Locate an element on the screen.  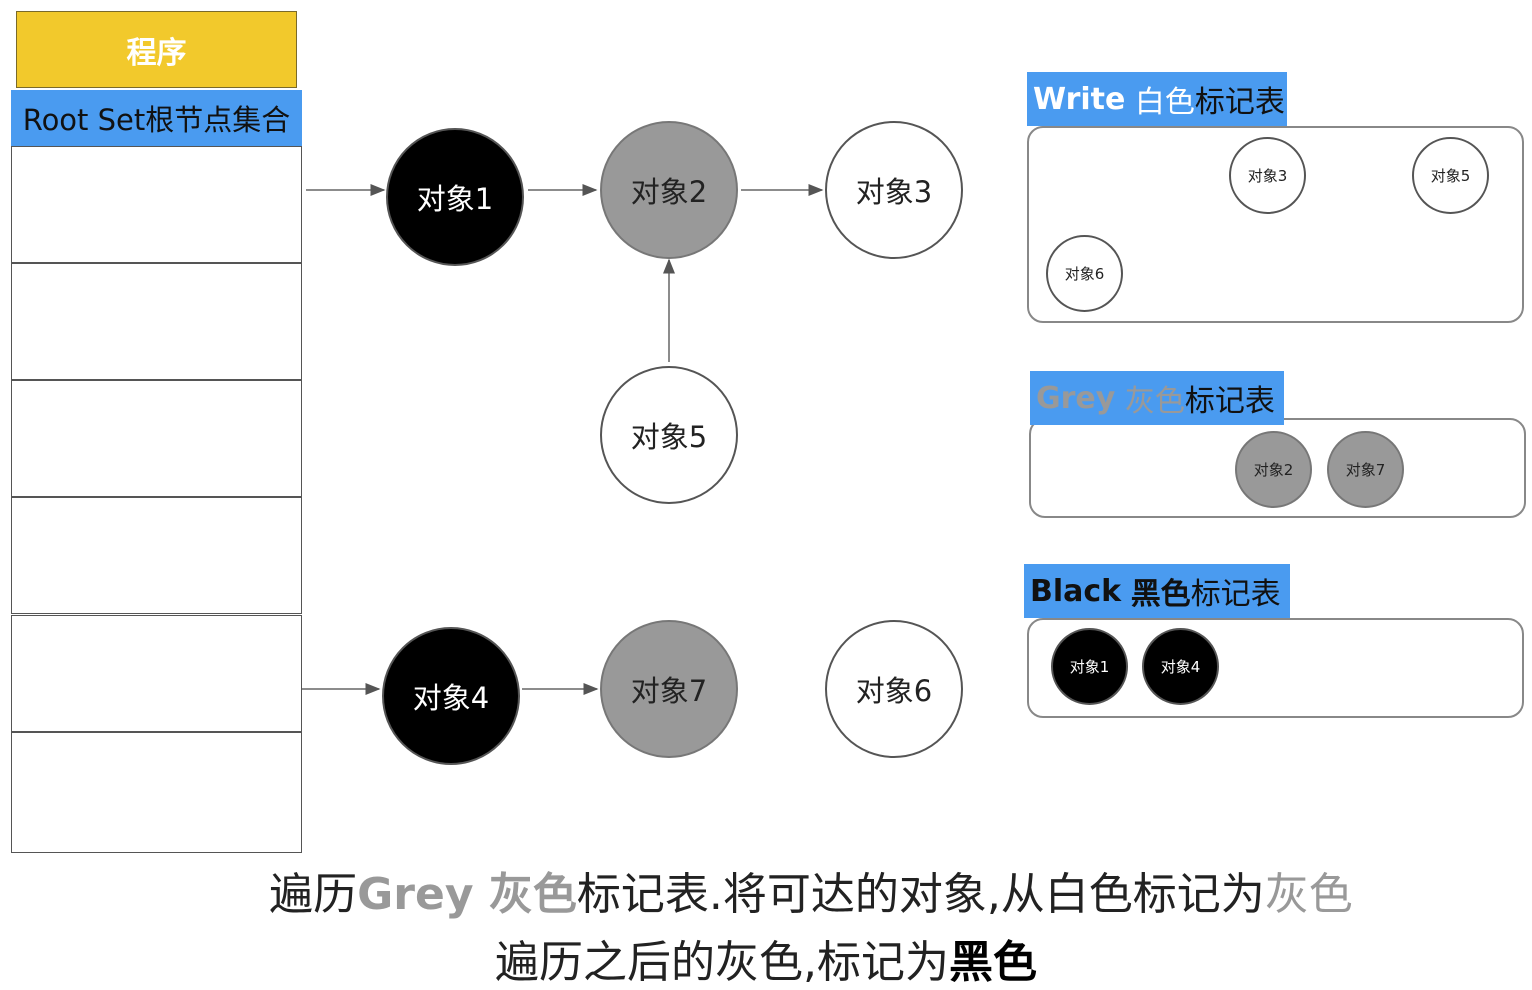
node-obj2: 对象2 is located at coordinates (669, 190).